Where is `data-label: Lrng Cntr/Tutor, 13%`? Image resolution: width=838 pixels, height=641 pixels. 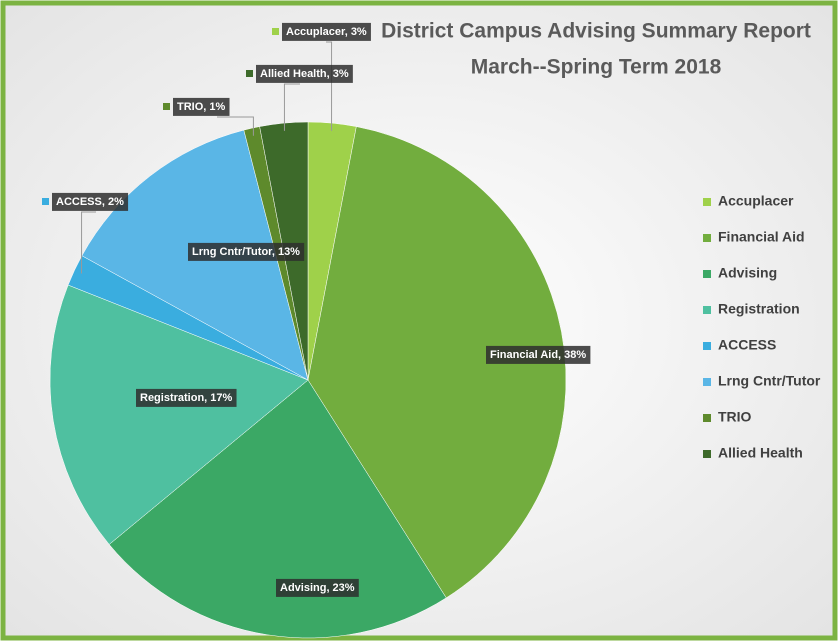 data-label: Lrng Cntr/Tutor, 13% is located at coordinates (246, 252).